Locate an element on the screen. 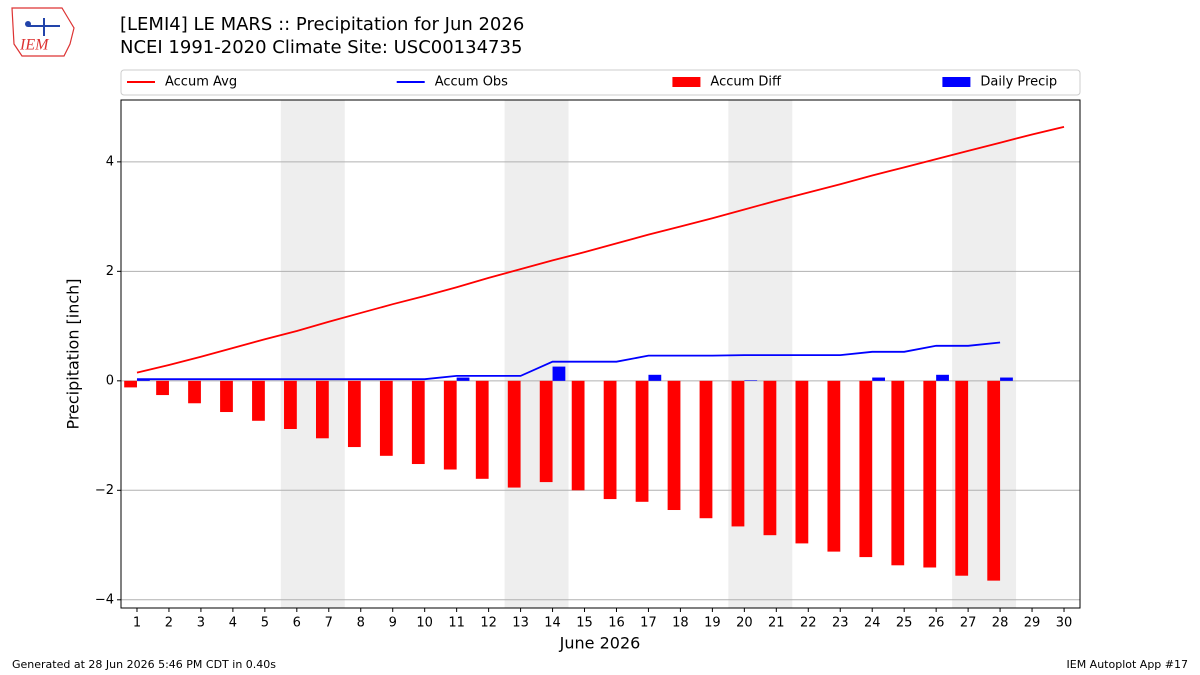 Image resolution: width=1200 pixels, height=675 pixels. x-tick-label: 22 is located at coordinates (808, 623).